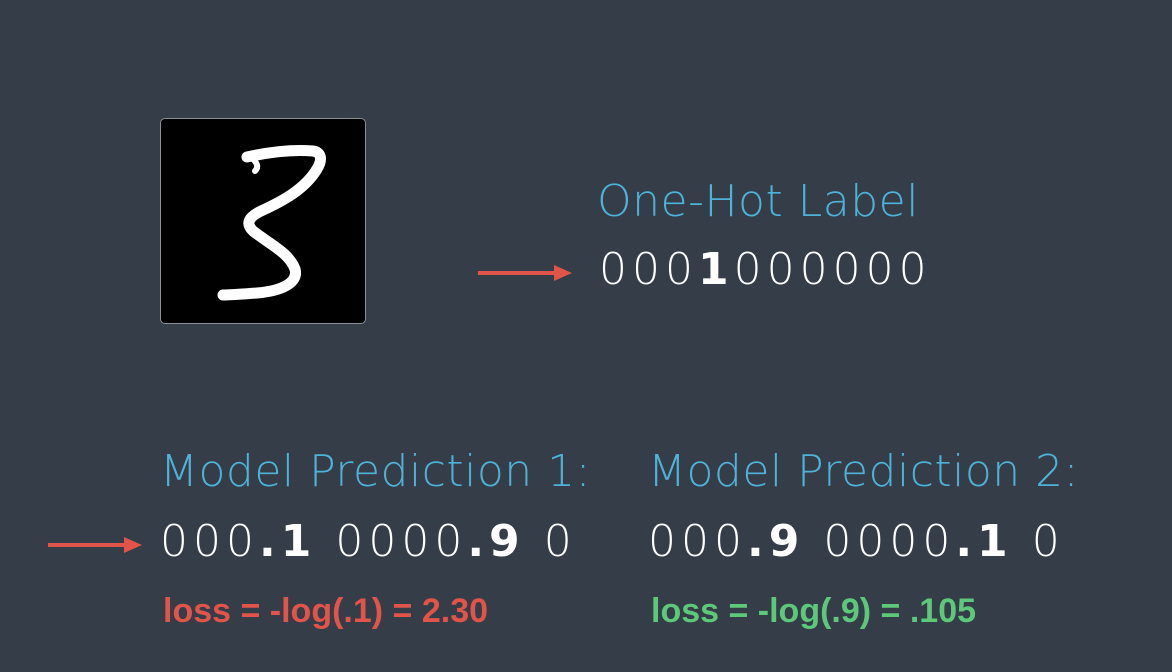  What do you see at coordinates (375, 471) in the screenshot?
I see `model-prediction-1-title: Model Prediction 1:` at bounding box center [375, 471].